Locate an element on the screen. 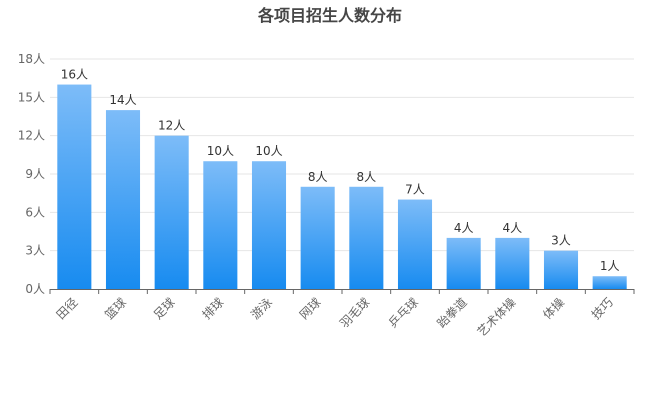  x-tick-label: 羽毛球 is located at coordinates (354, 312).